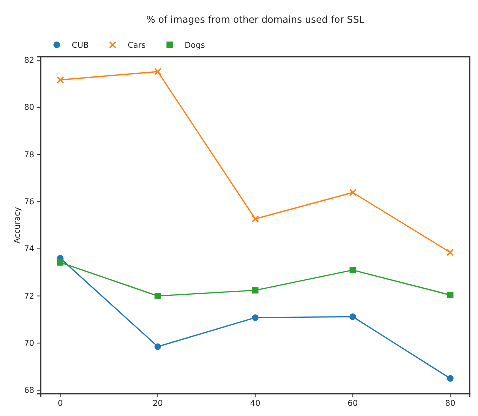 The image size is (478, 416). What do you see at coordinates (29, 201) in the screenshot?
I see `y-tick-label: 76` at bounding box center [29, 201].